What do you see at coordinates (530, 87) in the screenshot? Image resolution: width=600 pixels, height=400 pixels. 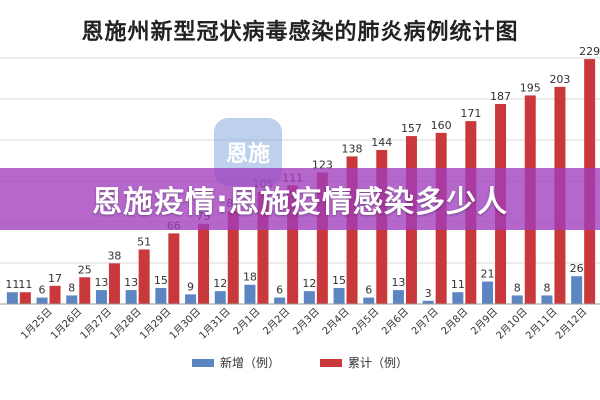 I see `data-label: 195` at bounding box center [530, 87].